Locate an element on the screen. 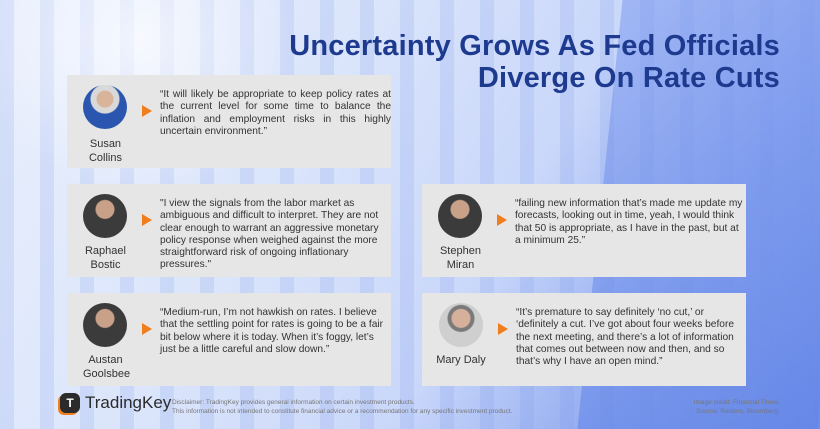 The height and width of the screenshot is (429, 820). credit-line: Image credit: Financial Times, is located at coordinates (736, 402).